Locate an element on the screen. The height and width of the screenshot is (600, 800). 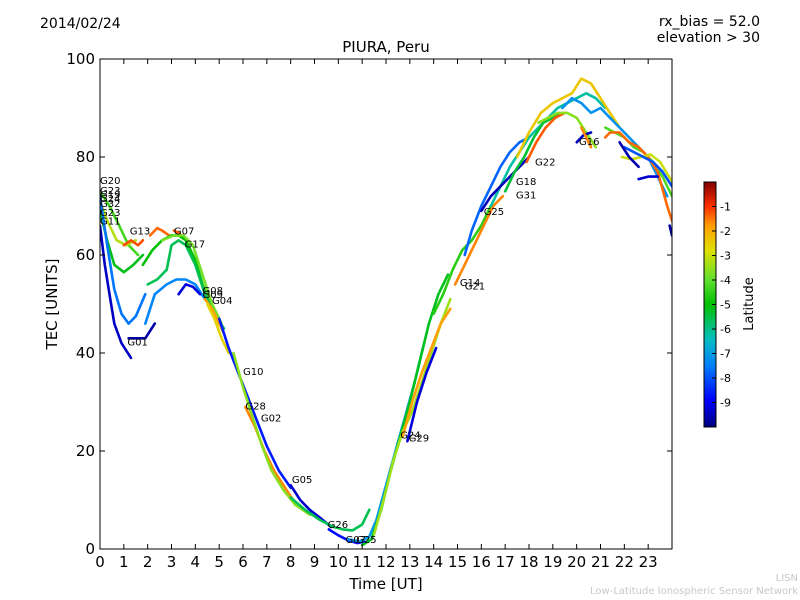
satellite-label-g32: G32 is located at coordinates (110, 204).